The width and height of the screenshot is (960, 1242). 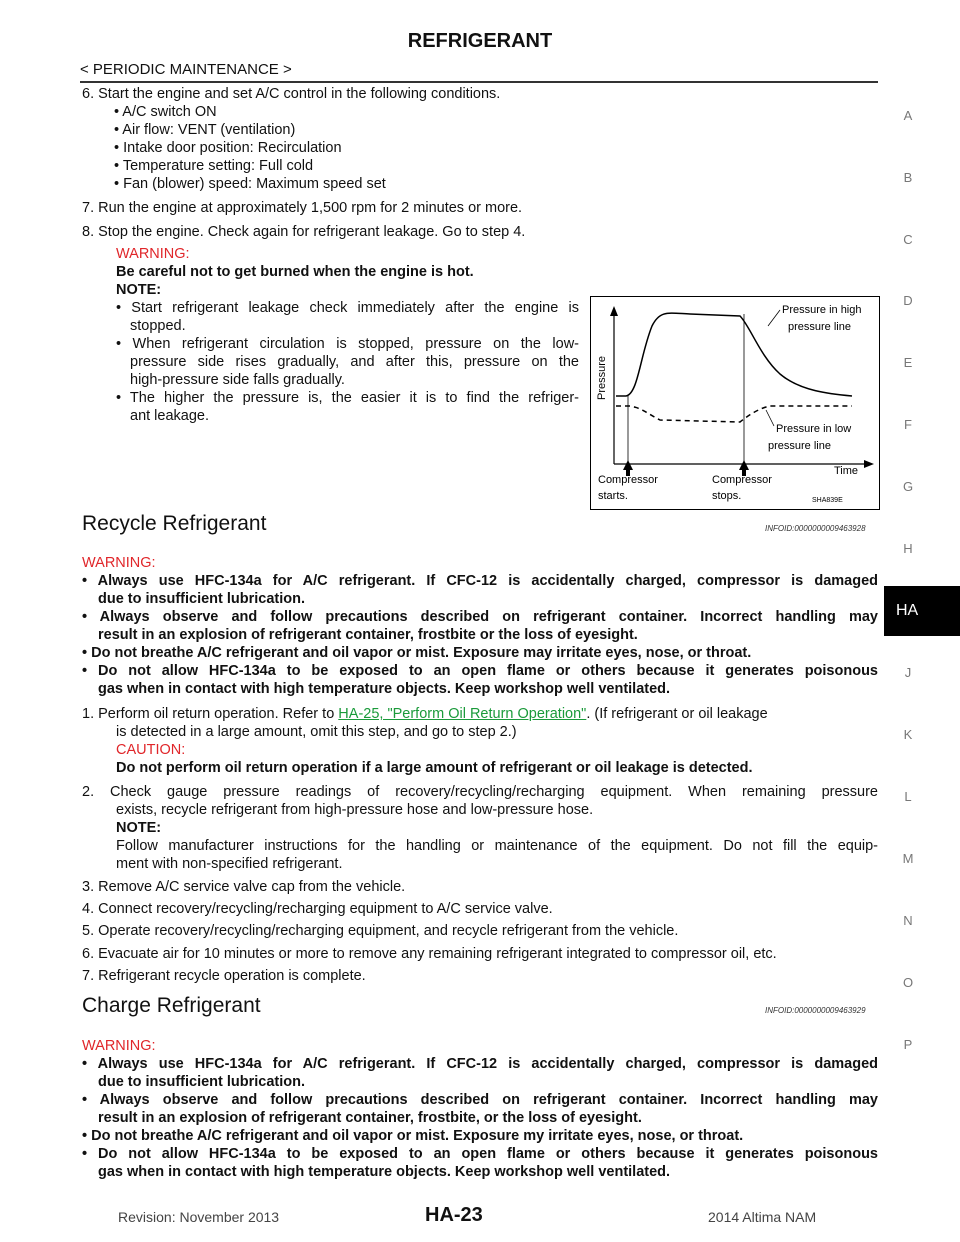 What do you see at coordinates (908, 300) in the screenshot?
I see `side-index-d: D` at bounding box center [908, 300].